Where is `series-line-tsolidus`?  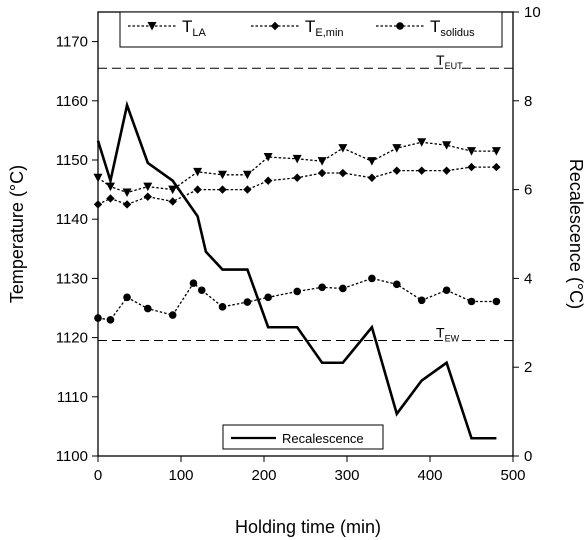
series-line-tsolidus is located at coordinates (297, 299).